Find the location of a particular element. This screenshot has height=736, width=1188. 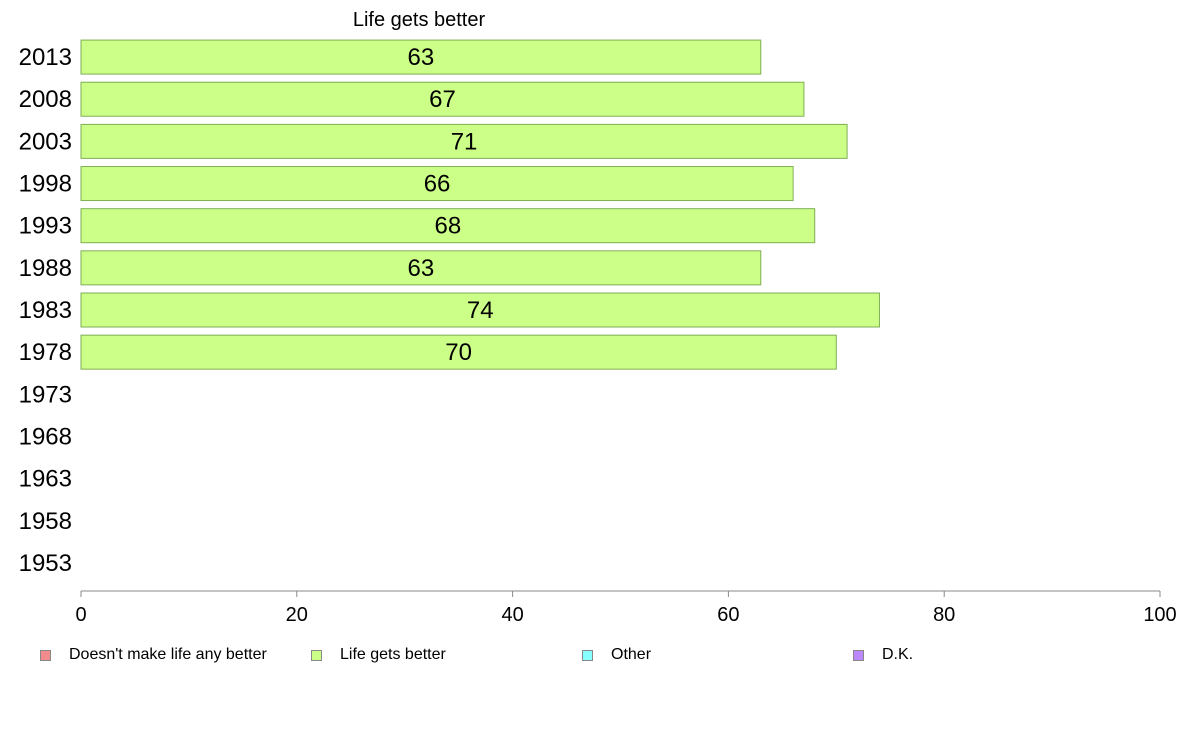

bar-value-label: 67 is located at coordinates (442, 99).